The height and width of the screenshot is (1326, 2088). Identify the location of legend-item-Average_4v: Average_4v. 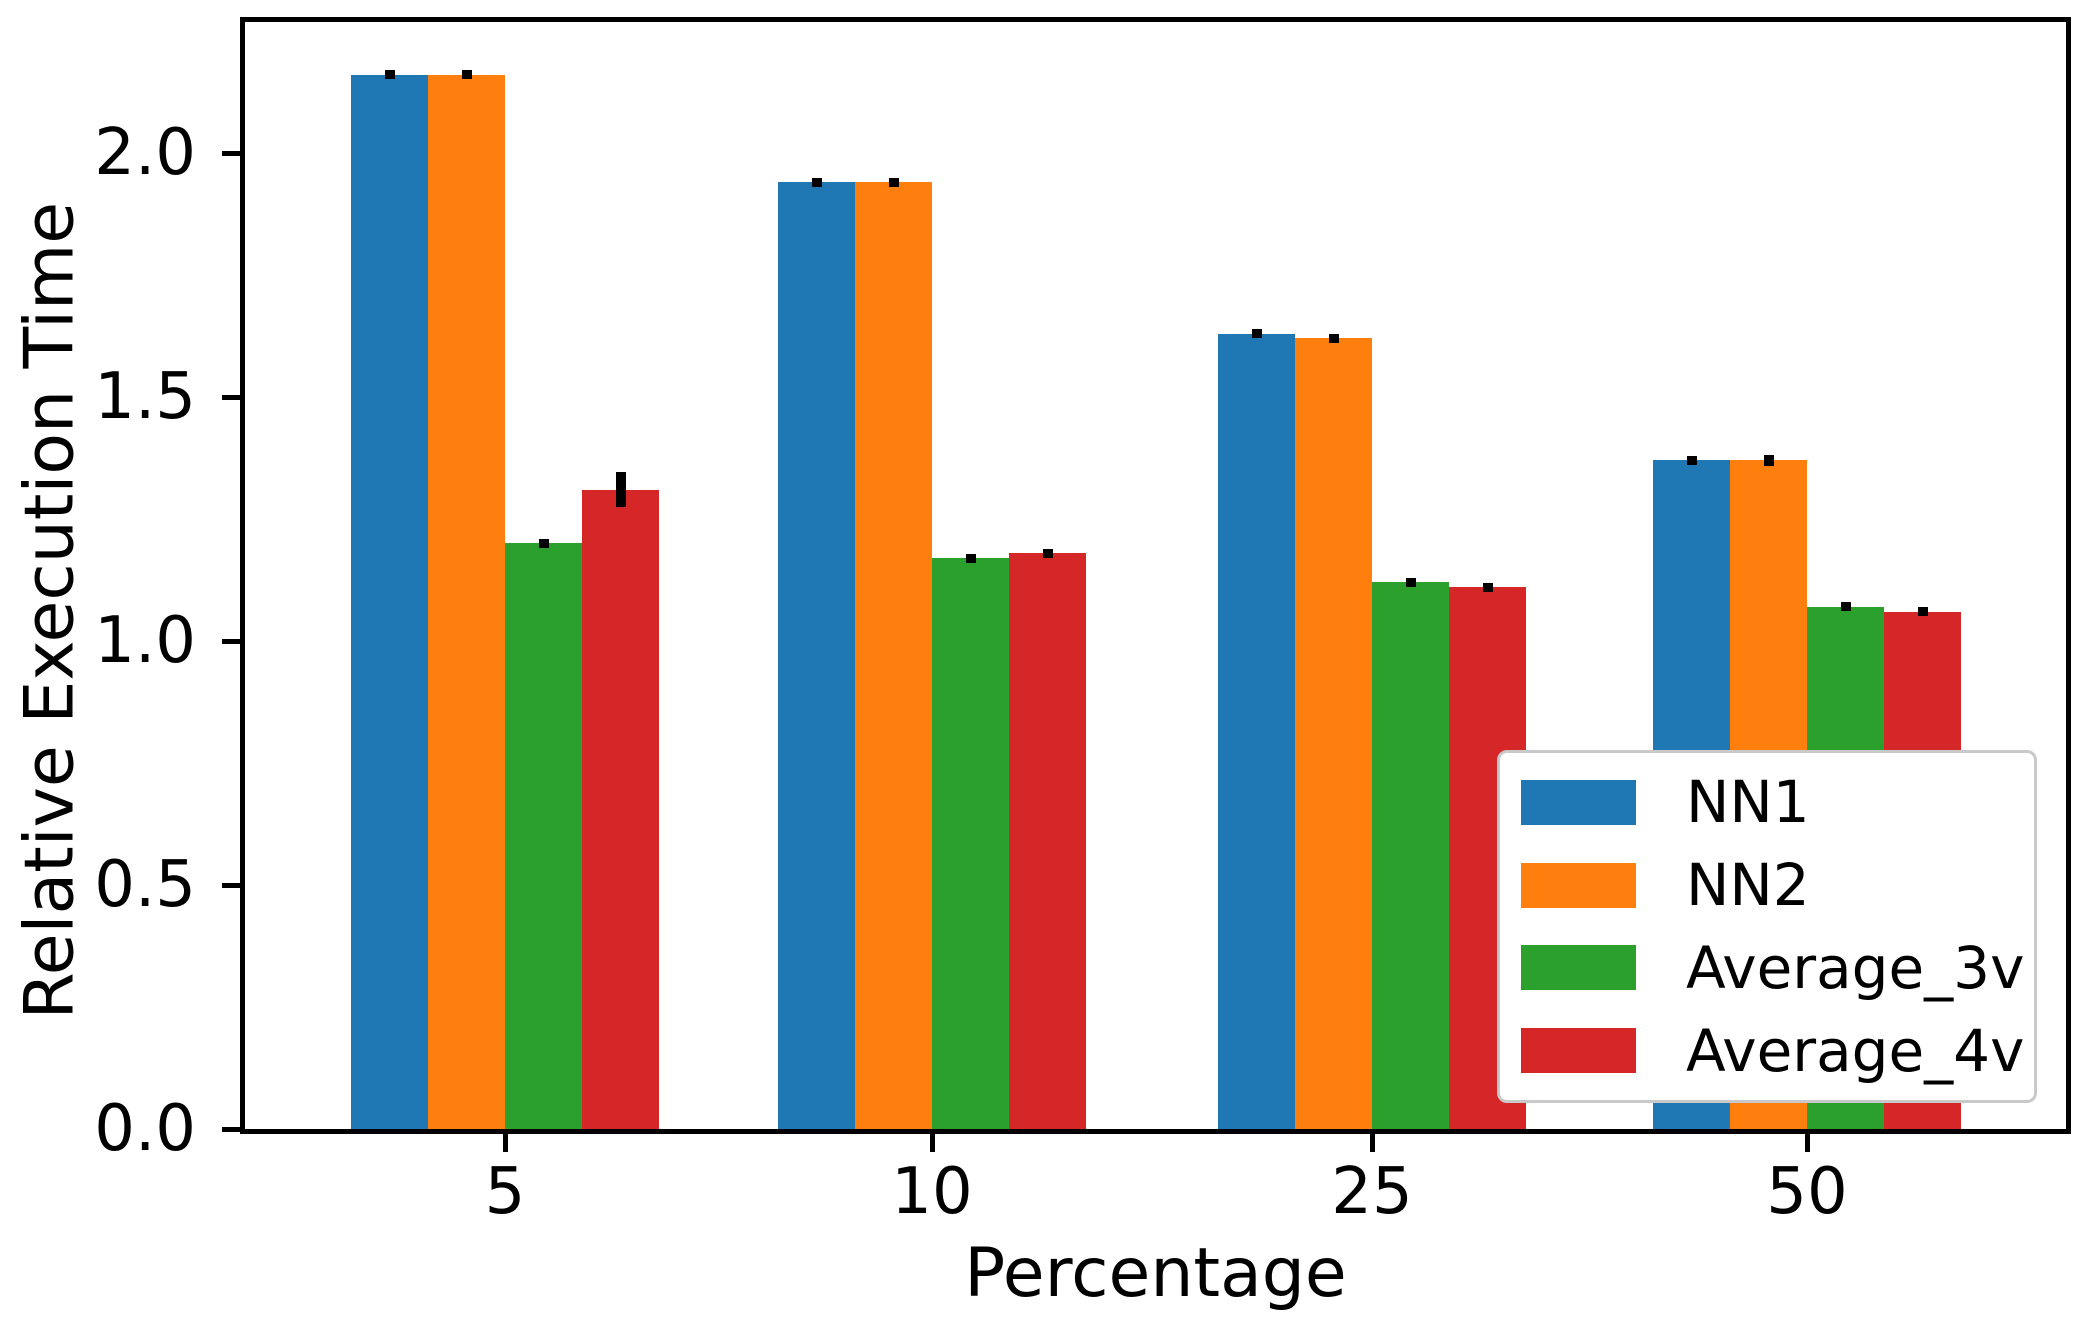
(1777, 1051).